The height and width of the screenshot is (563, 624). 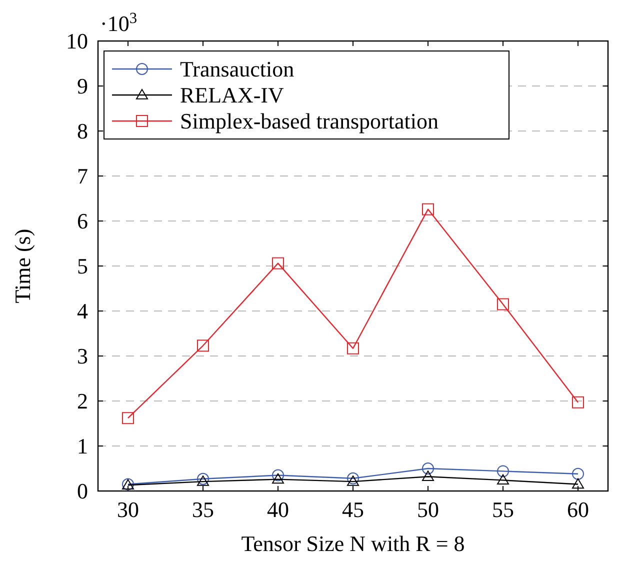 I want to click on y-tick-label: 5, so click(x=82, y=266).